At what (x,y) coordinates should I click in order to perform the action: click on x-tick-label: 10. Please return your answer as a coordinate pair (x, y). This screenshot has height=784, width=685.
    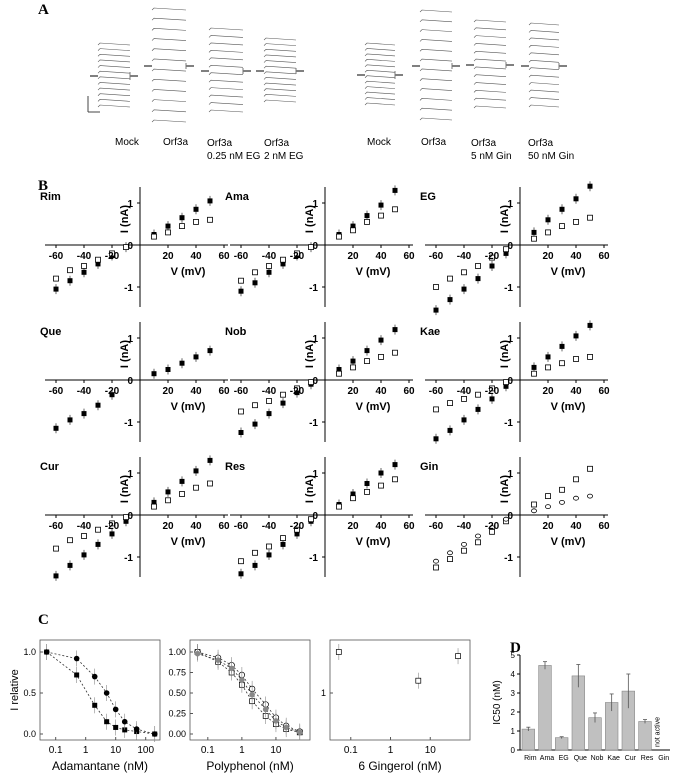
    Looking at the image, I should click on (116, 750).